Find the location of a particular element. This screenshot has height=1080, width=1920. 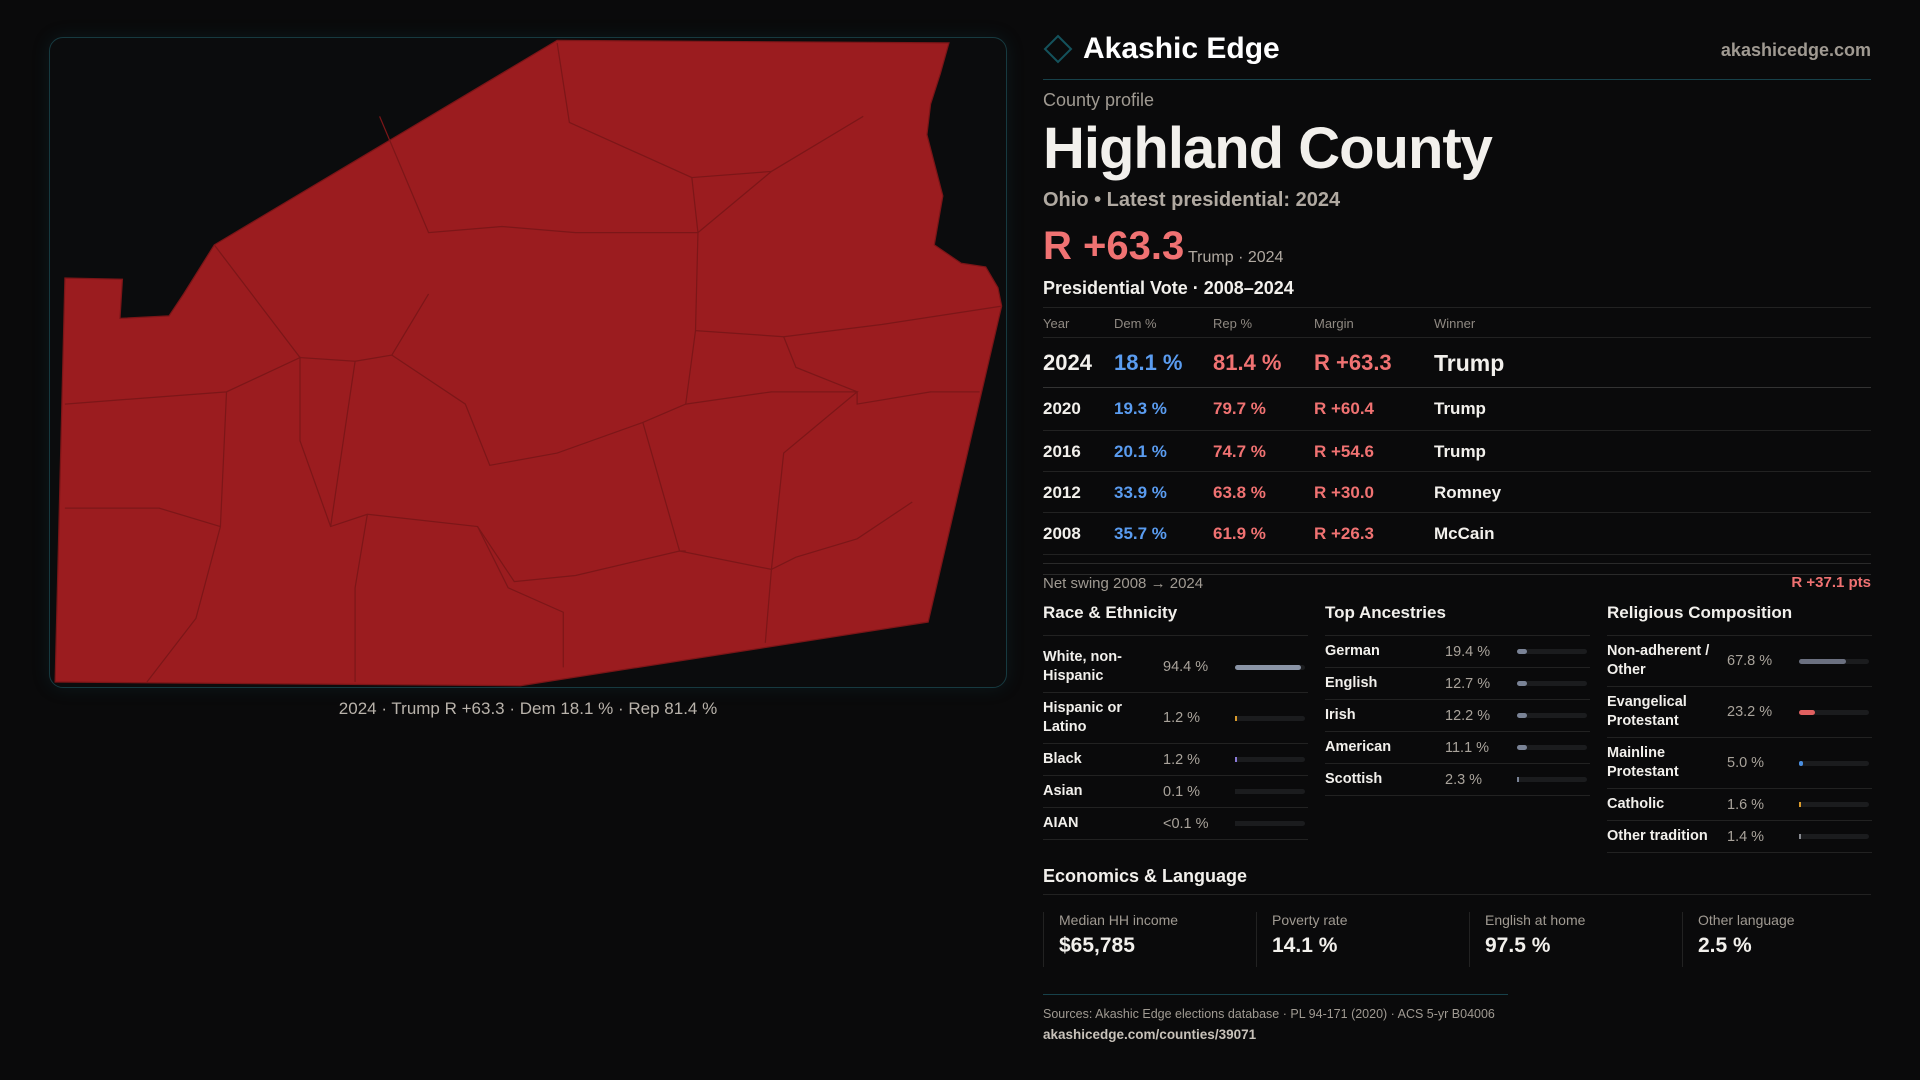

dem-cell: 35.7 % is located at coordinates (1140, 533).